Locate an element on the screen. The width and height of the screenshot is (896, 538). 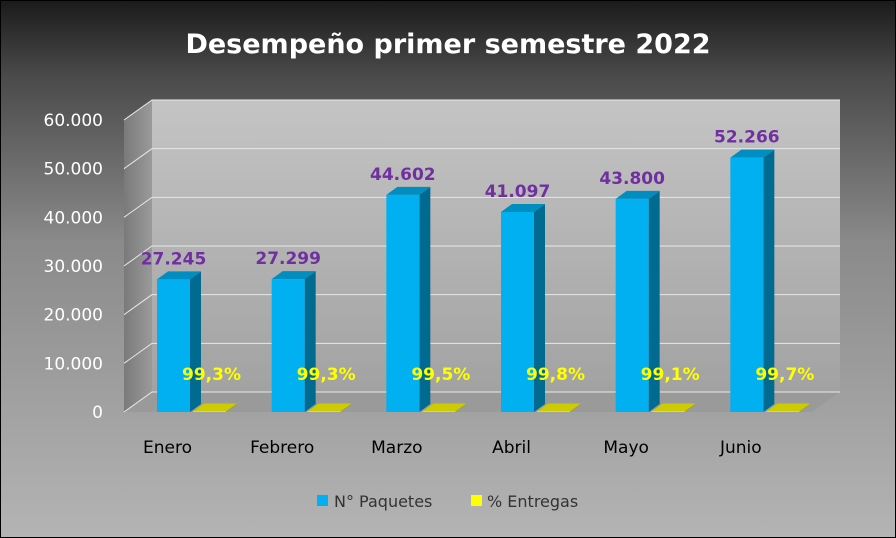
legend-swatch-paquetes is located at coordinates (322, 500).